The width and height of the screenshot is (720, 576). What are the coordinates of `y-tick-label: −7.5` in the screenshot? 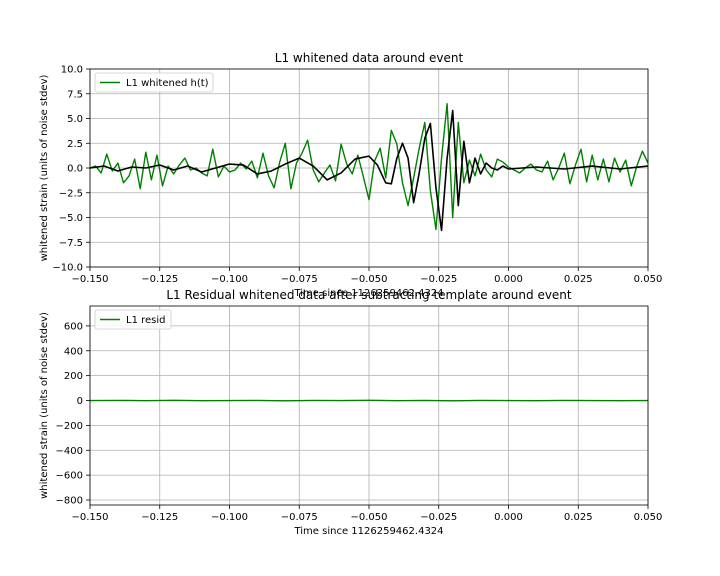 It's located at (71, 243).